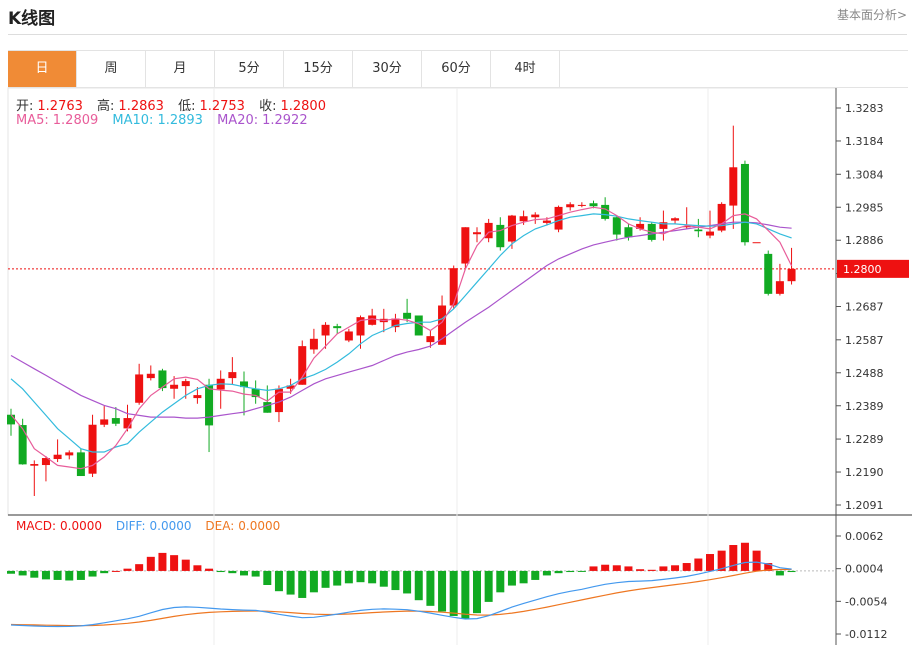  Describe the element at coordinates (525, 69) in the screenshot. I see `tab-4hour: 4时` at that location.